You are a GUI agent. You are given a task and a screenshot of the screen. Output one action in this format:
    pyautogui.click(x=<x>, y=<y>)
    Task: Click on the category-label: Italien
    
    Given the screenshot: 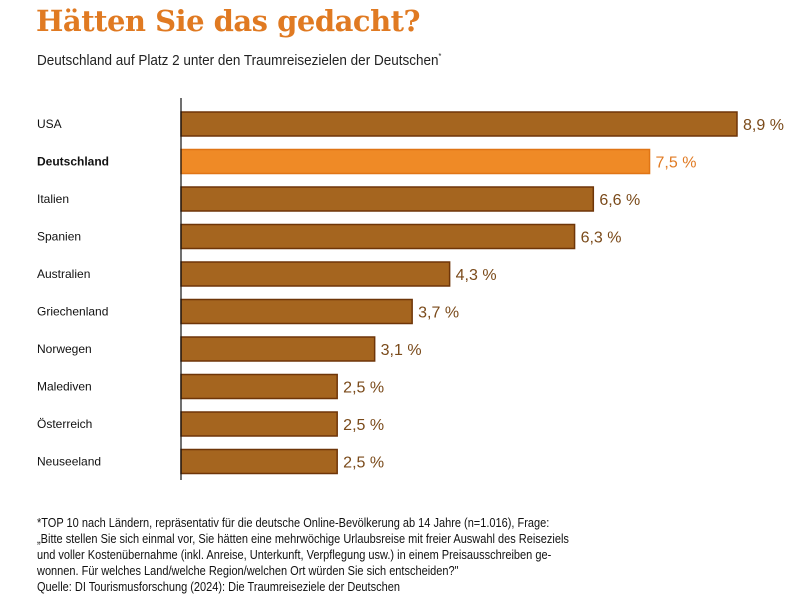 What is the action you would take?
    pyautogui.click(x=53, y=199)
    